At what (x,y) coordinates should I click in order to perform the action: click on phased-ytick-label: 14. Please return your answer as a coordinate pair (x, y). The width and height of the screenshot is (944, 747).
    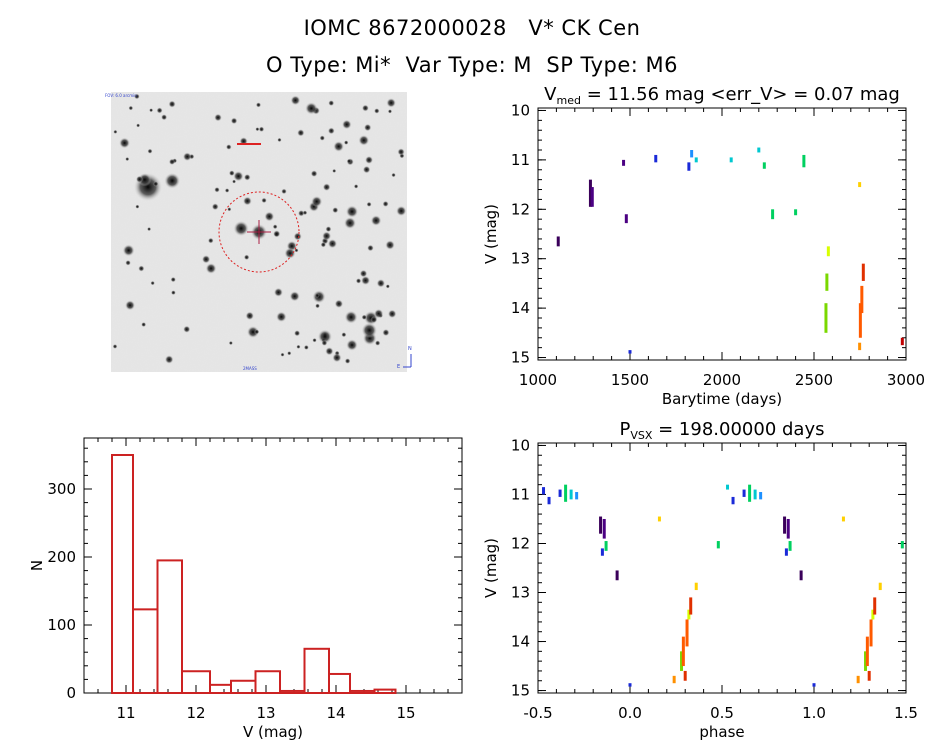
    Looking at the image, I should click on (520, 642).